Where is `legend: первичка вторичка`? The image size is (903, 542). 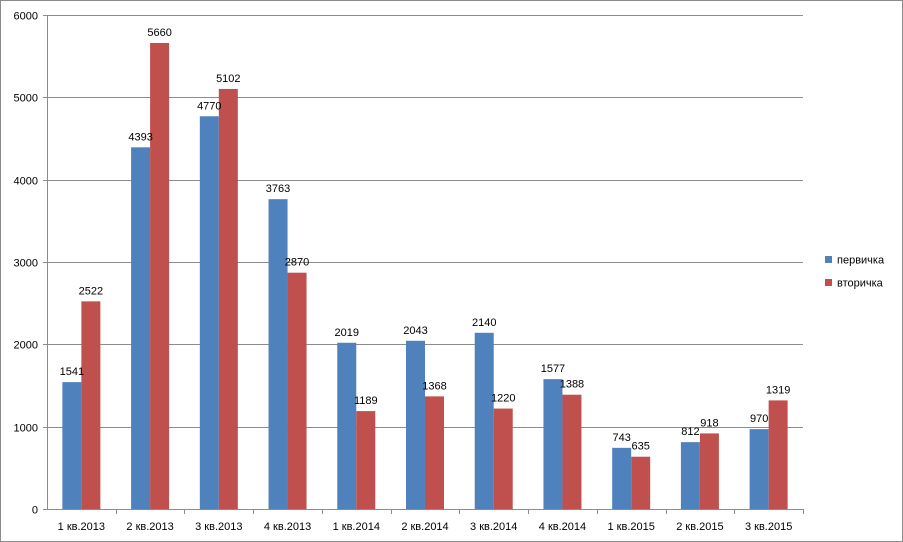
legend: первичка вторичка is located at coordinates (855, 272).